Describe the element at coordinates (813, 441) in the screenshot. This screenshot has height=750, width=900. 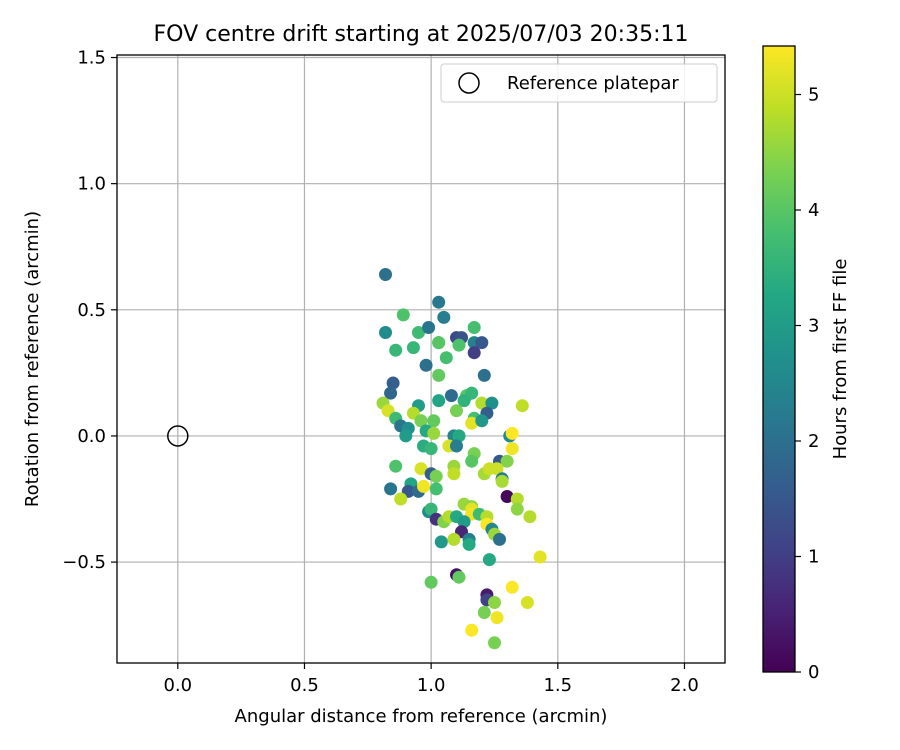
I see `colorbar-tick-label: 2` at that location.